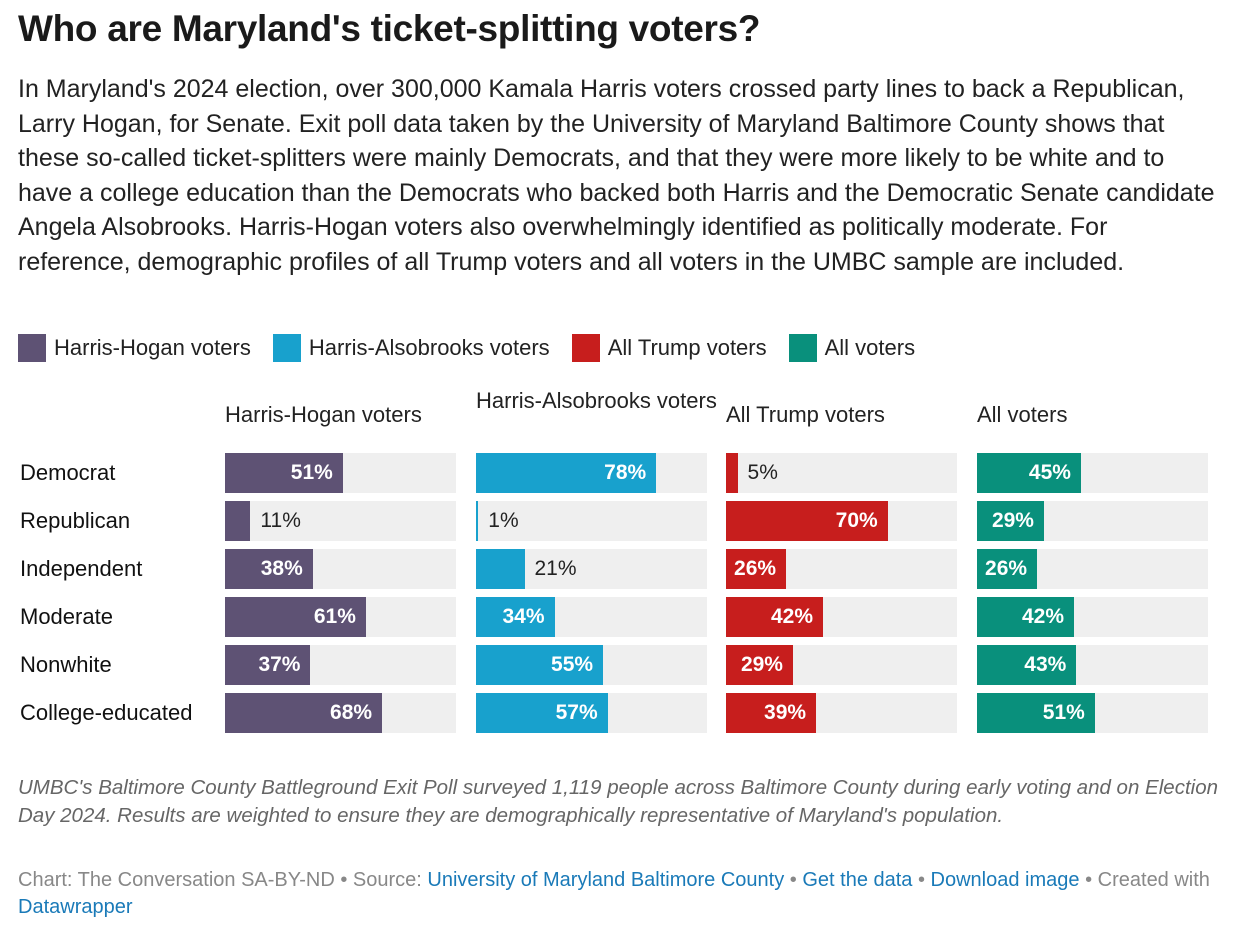 This screenshot has width=1242, height=940. I want to click on legend-item-harris-alsobrooks-voters: Harris-Alsobrooks voters, so click(411, 348).